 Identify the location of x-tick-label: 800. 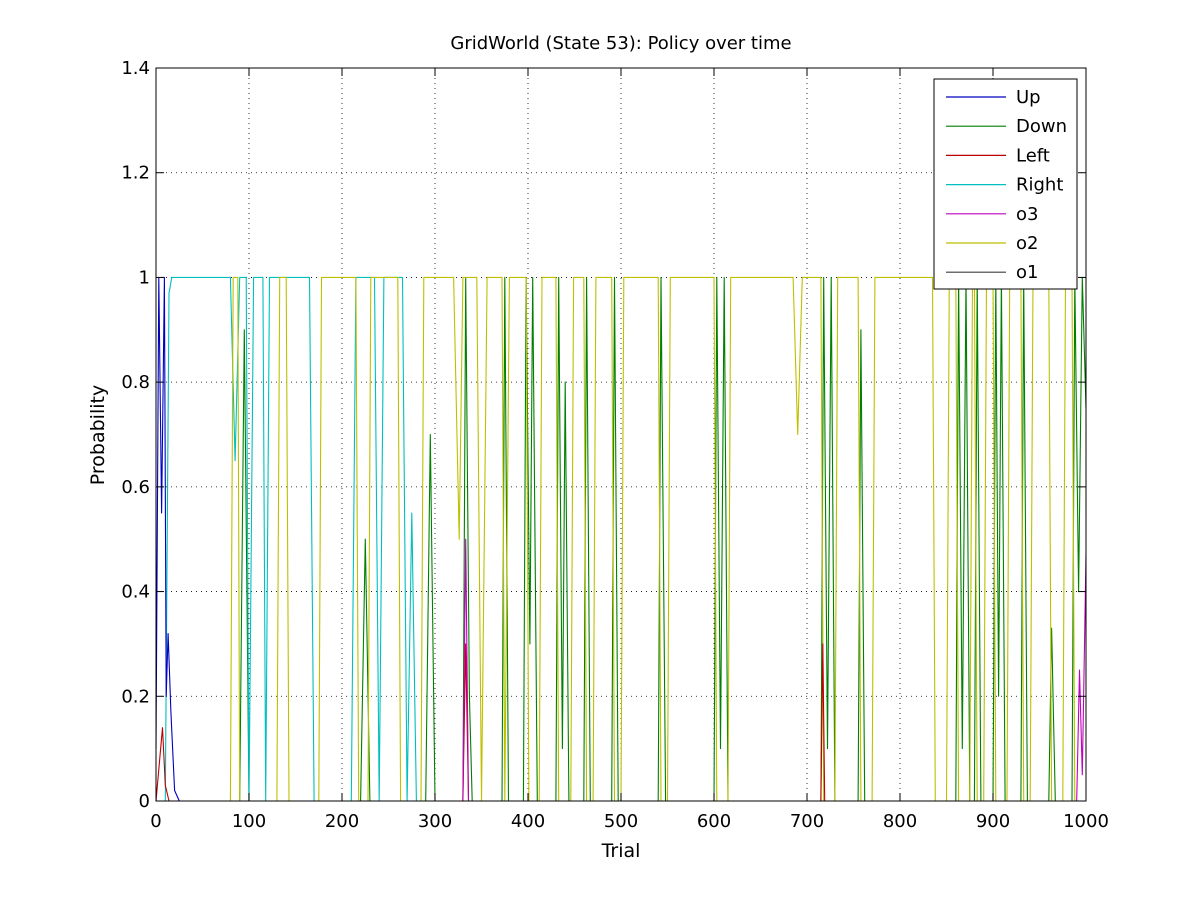
(900, 821).